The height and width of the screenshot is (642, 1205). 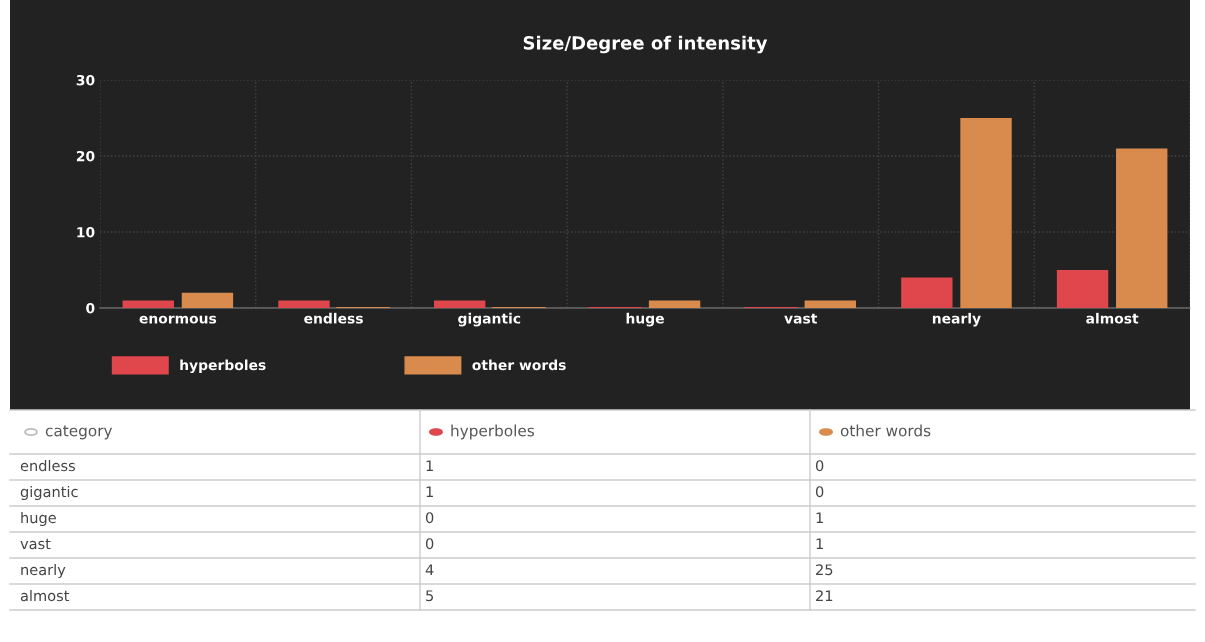 I want to click on x-tick-label: nearly, so click(x=956, y=319).